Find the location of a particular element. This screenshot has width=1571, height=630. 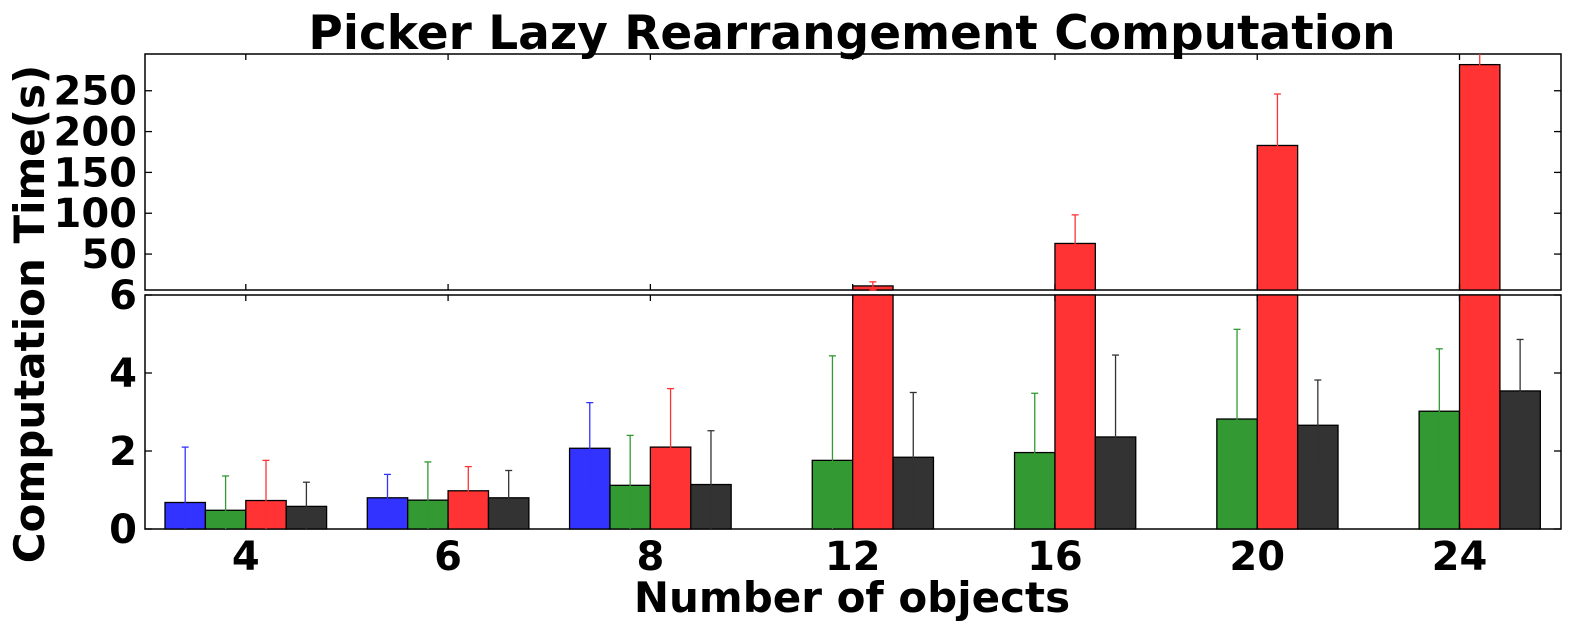

x-tick-label-20: 20 is located at coordinates (1257, 557).